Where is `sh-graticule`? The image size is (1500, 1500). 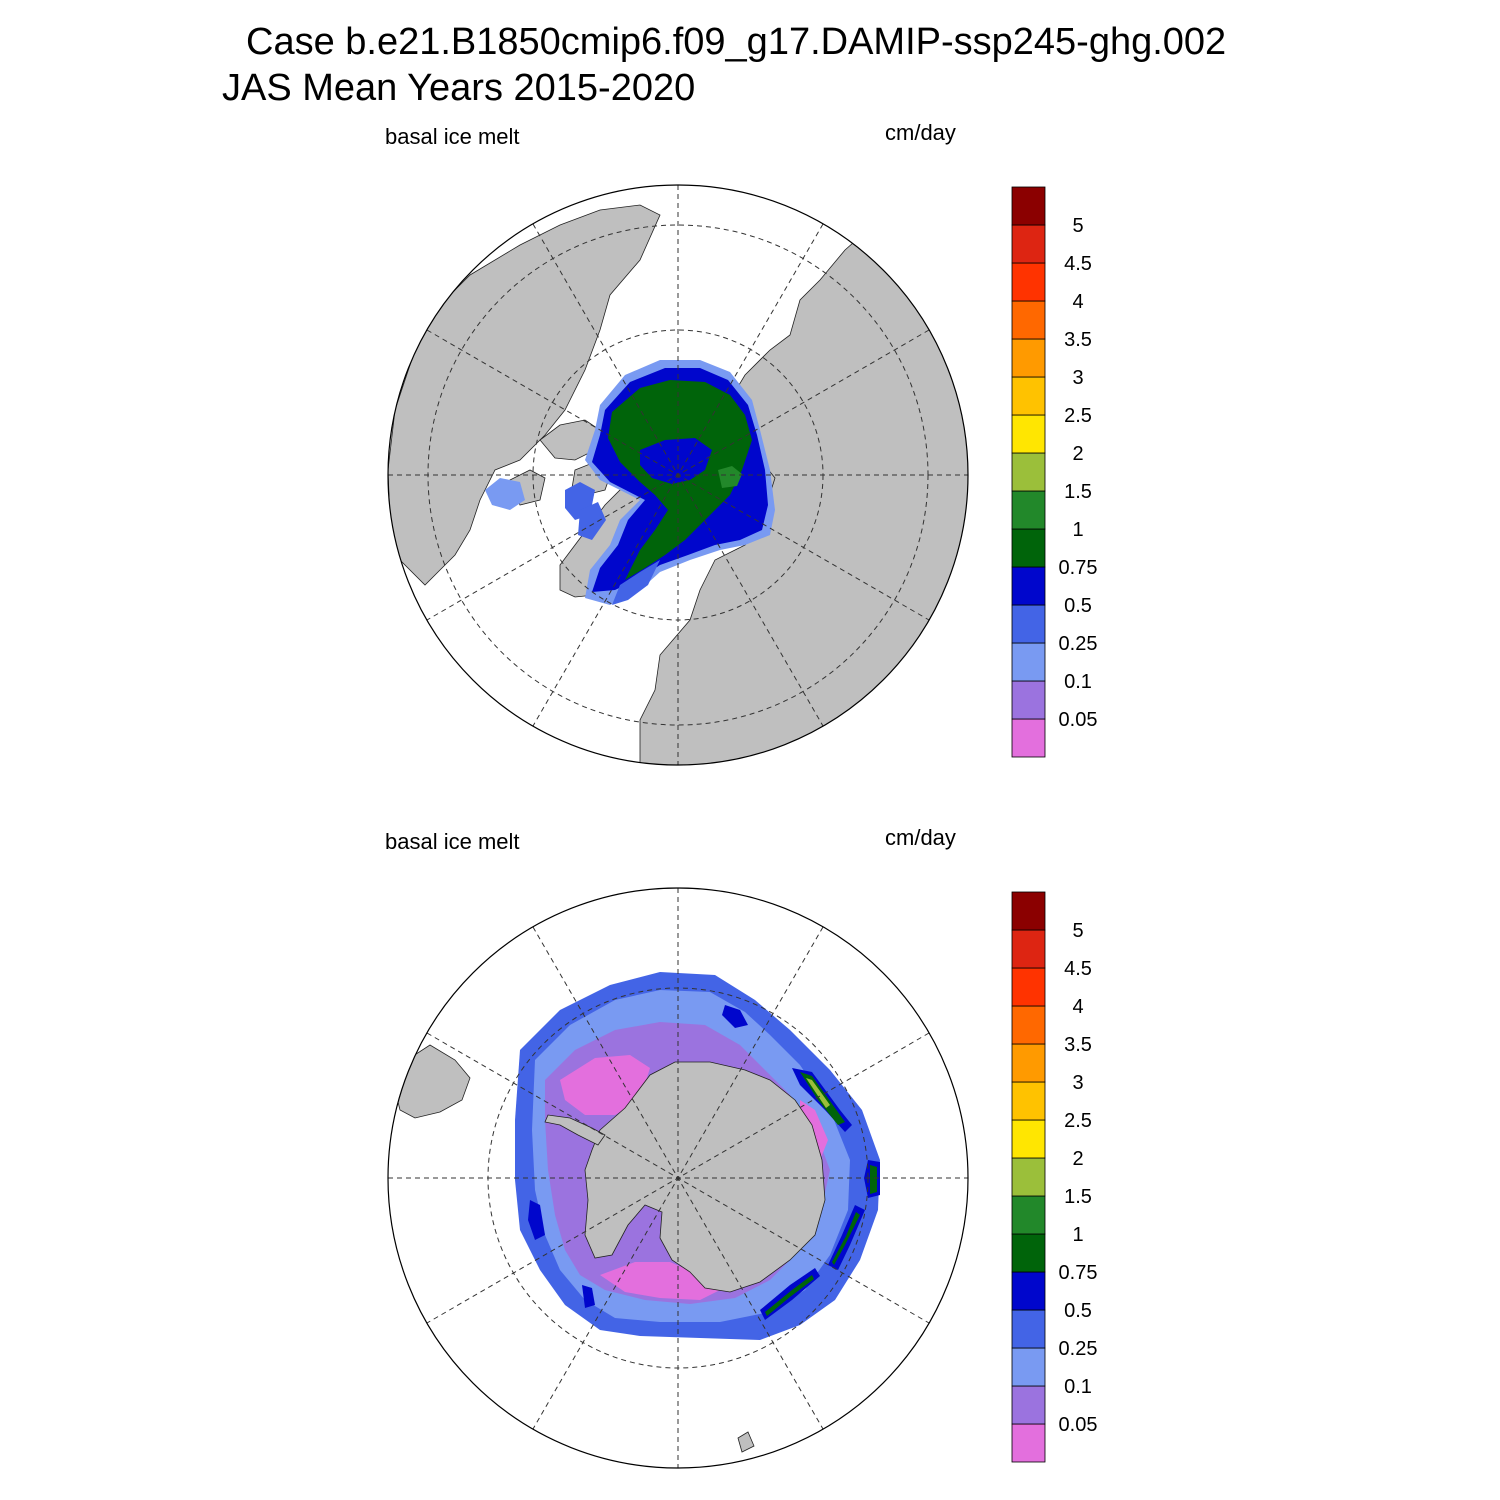
sh-graticule is located at coordinates (678, 1178).